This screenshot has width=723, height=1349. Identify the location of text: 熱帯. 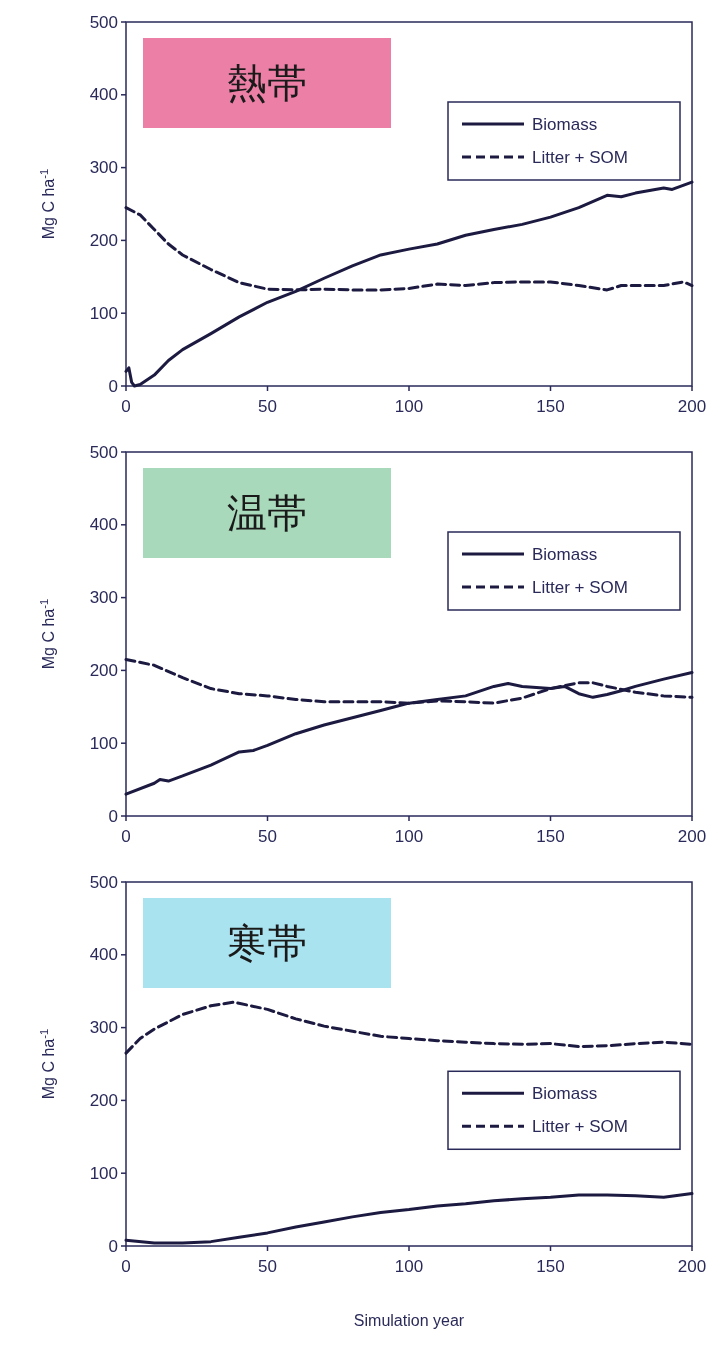
(267, 83).